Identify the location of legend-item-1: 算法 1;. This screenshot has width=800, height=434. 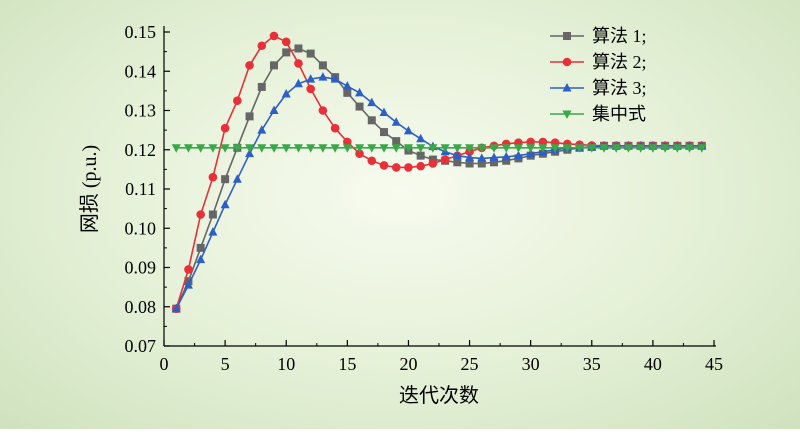
(598, 36).